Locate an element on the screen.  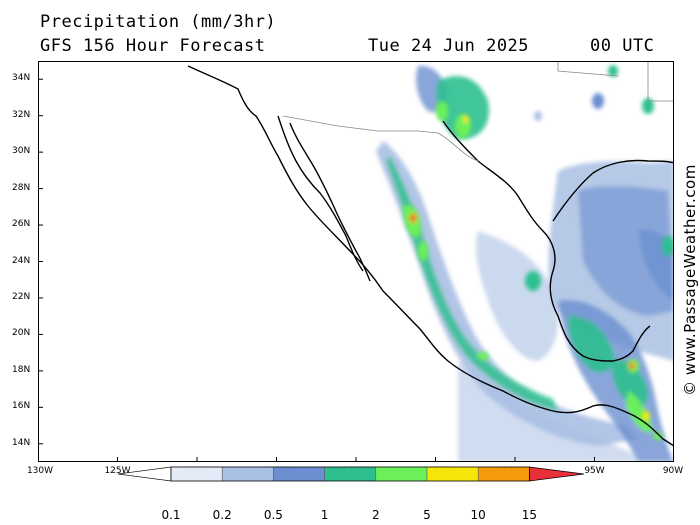
precipitation-legend is located at coordinates (351, 474).